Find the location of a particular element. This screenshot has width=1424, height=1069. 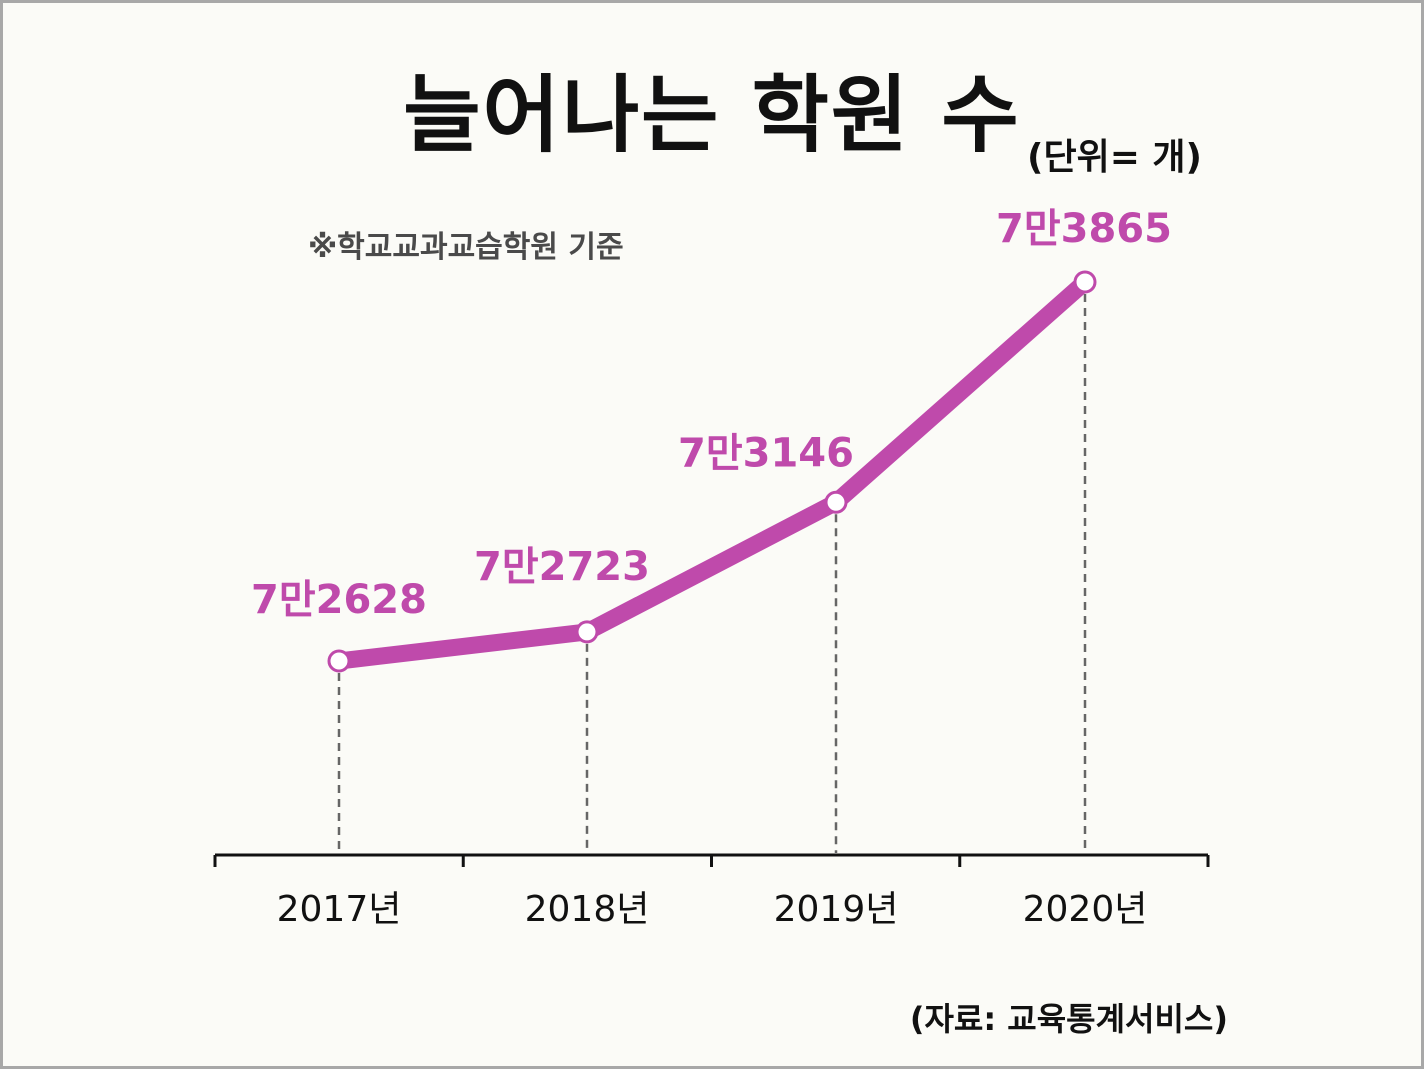

x-tick-label: 2020년 is located at coordinates (1085, 909).